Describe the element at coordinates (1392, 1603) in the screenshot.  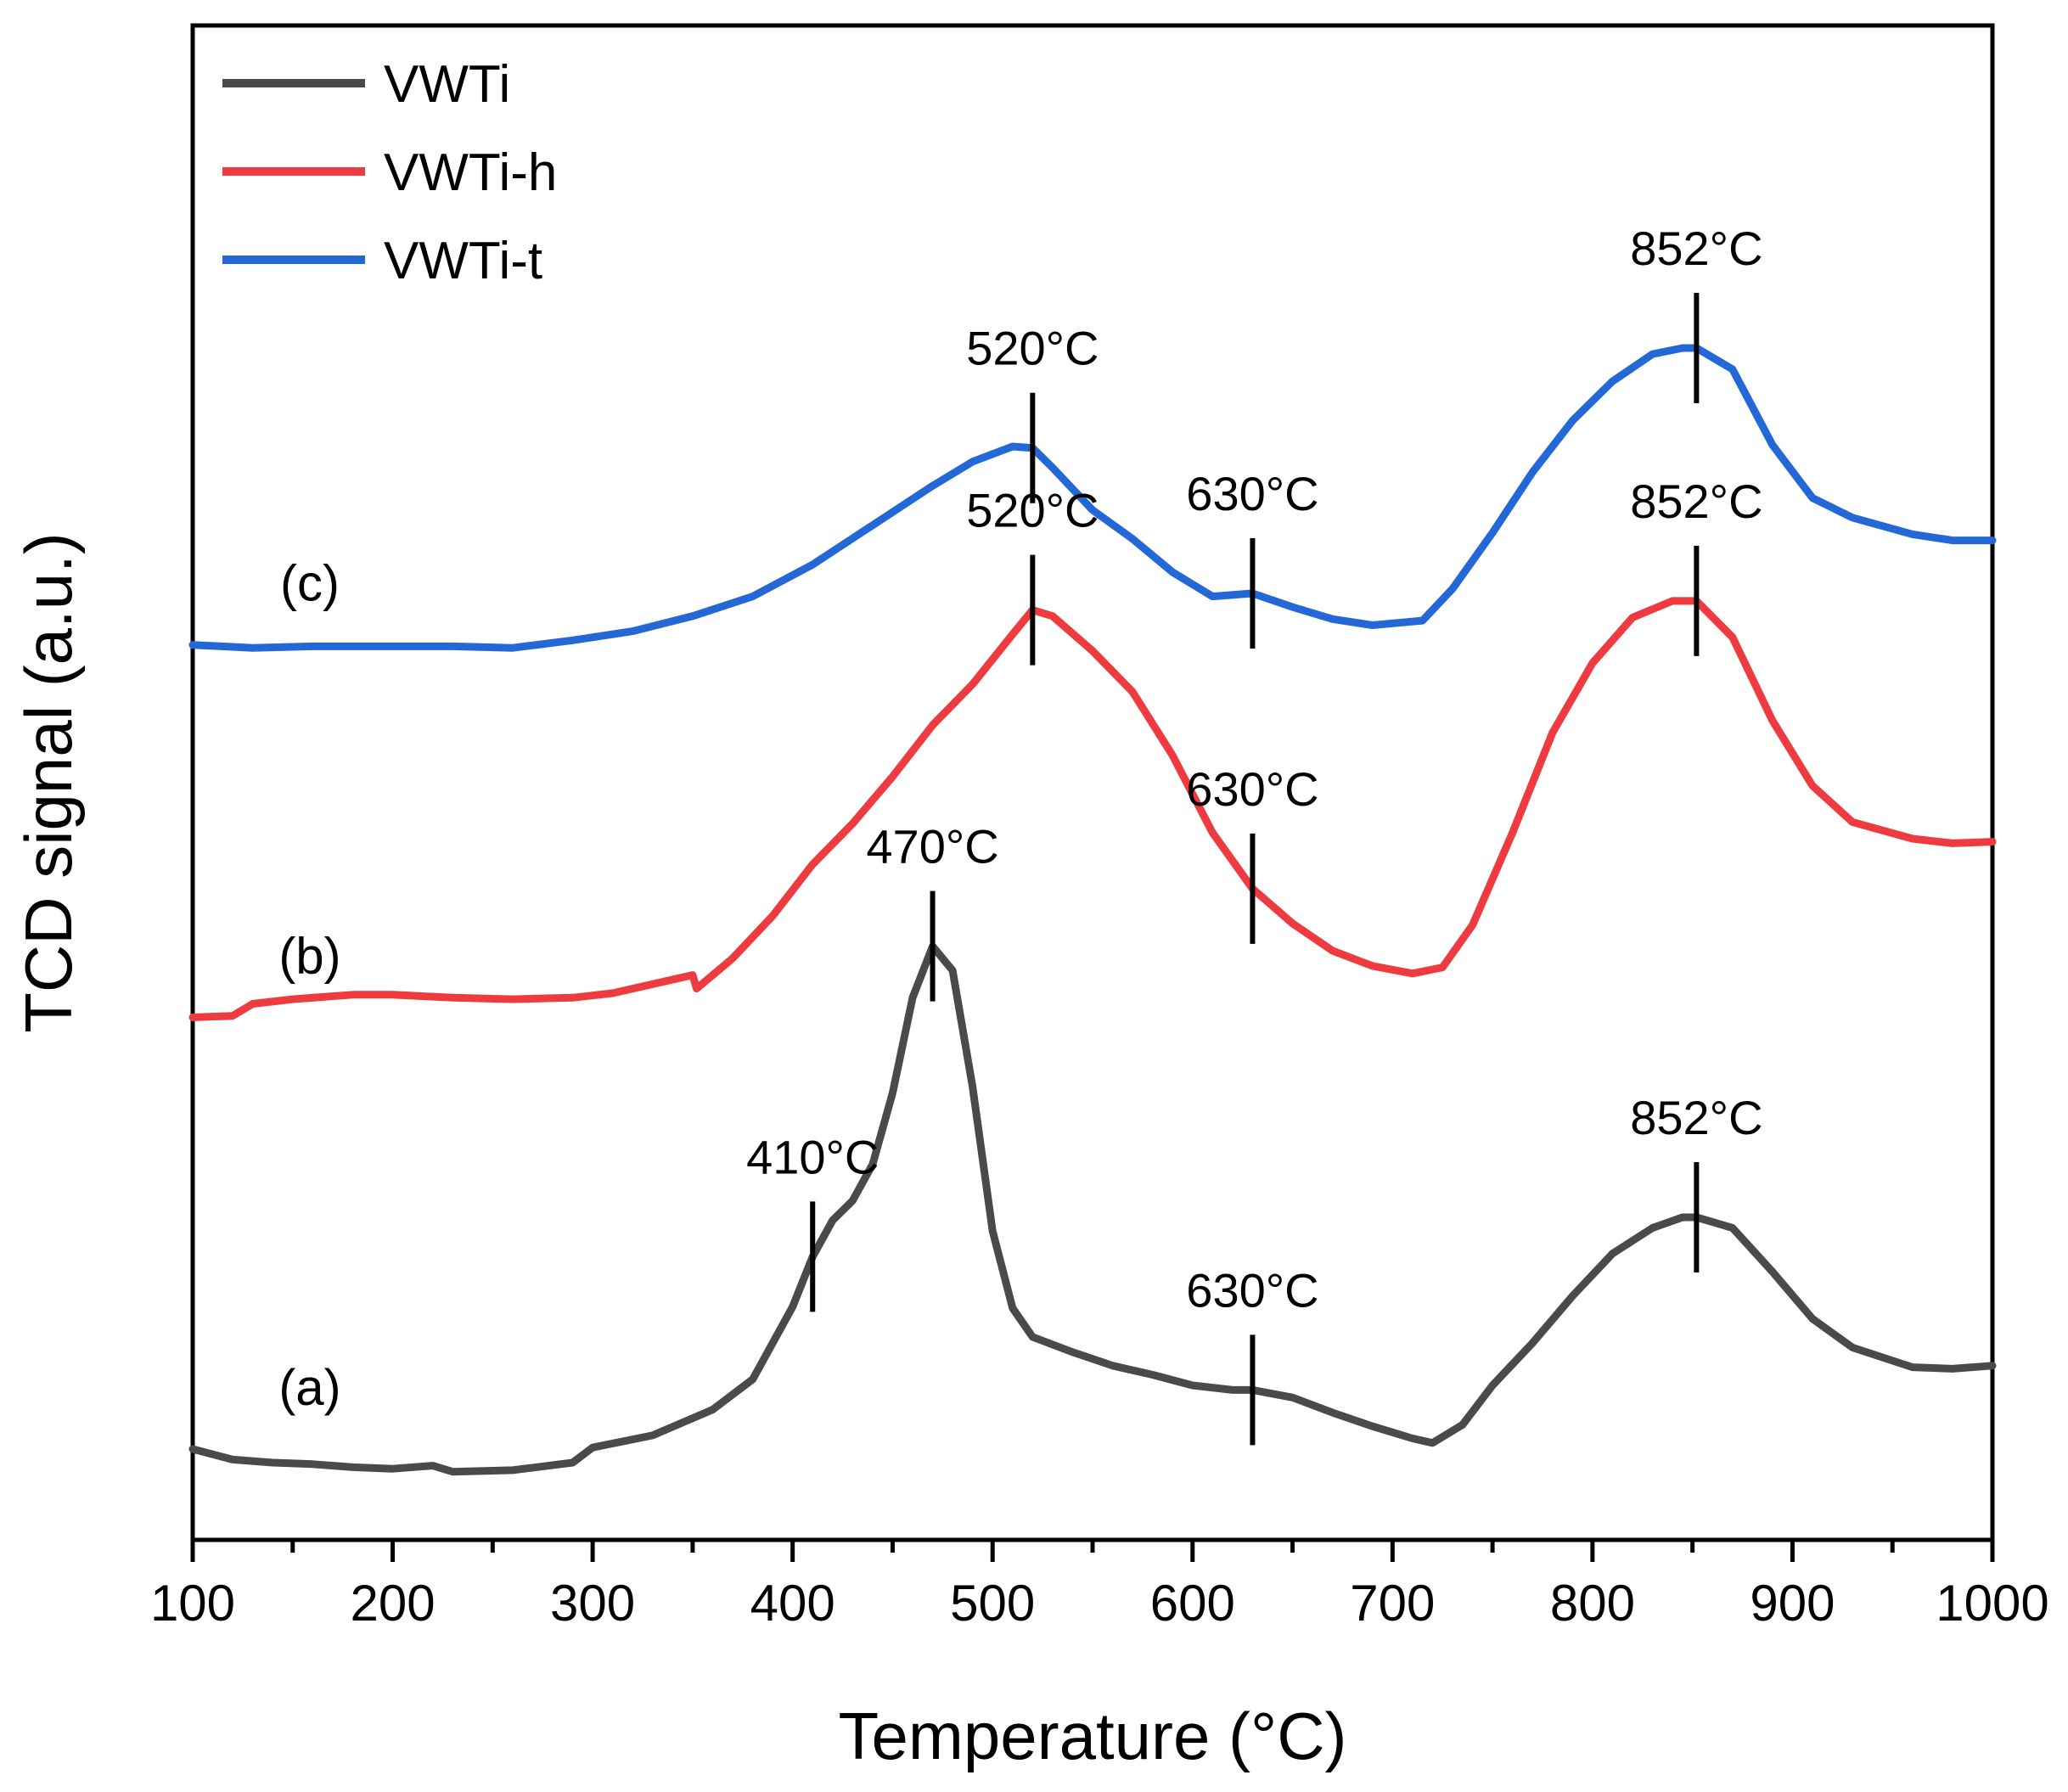
I see `x-tick-label: 700` at that location.